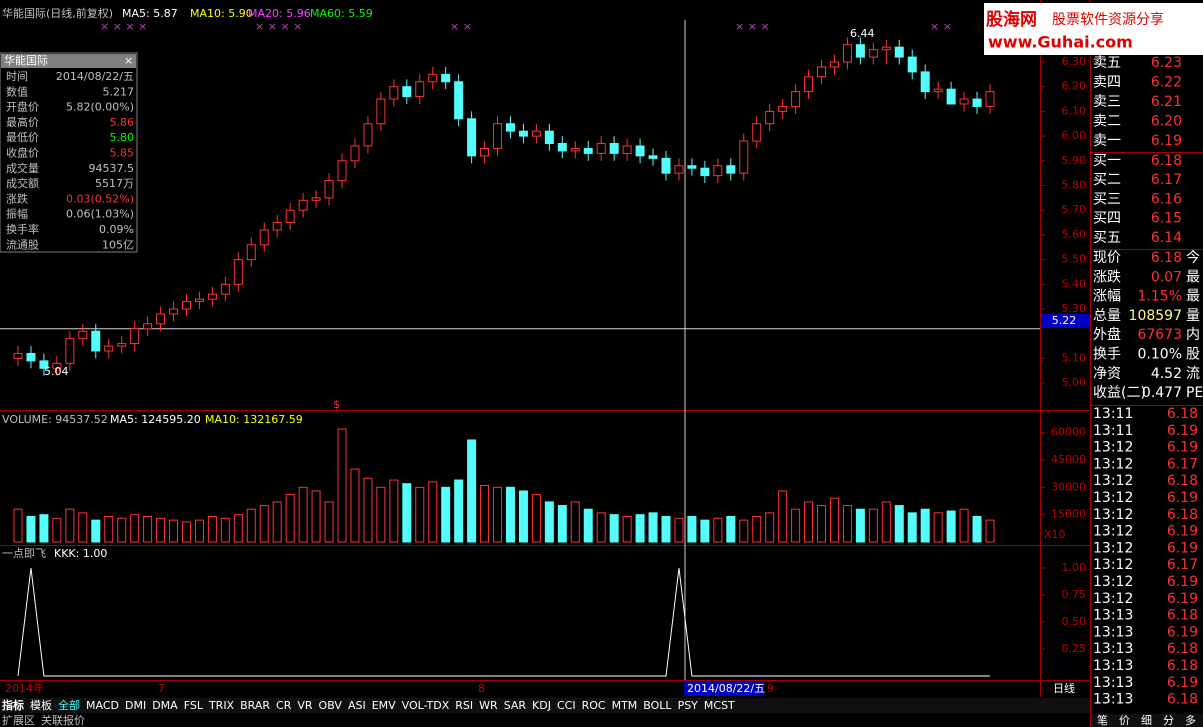 The width and height of the screenshot is (1203, 727). What do you see at coordinates (488, 705) in the screenshot?
I see `indicator-tab: WR` at bounding box center [488, 705].